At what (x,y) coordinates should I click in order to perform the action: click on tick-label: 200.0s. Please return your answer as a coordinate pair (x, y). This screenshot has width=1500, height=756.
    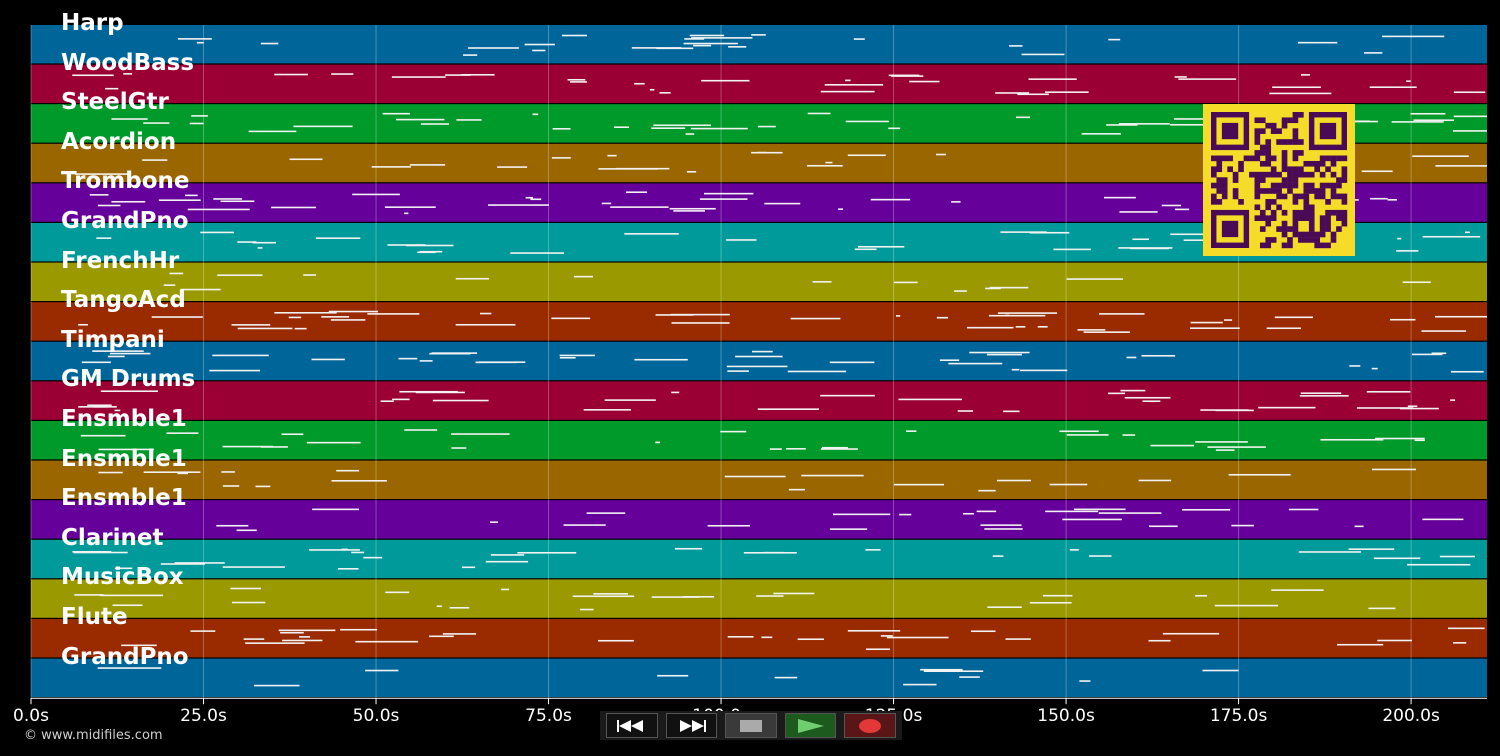
    Looking at the image, I should click on (1411, 716).